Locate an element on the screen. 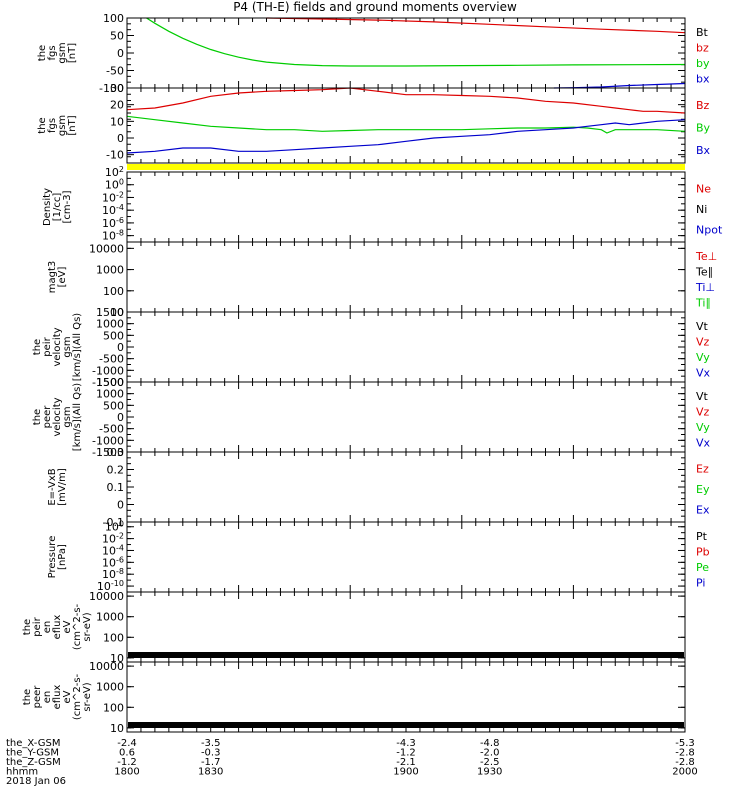 Image resolution: width=750 pixels, height=800 pixels. series-line-green is located at coordinates (416, 42).